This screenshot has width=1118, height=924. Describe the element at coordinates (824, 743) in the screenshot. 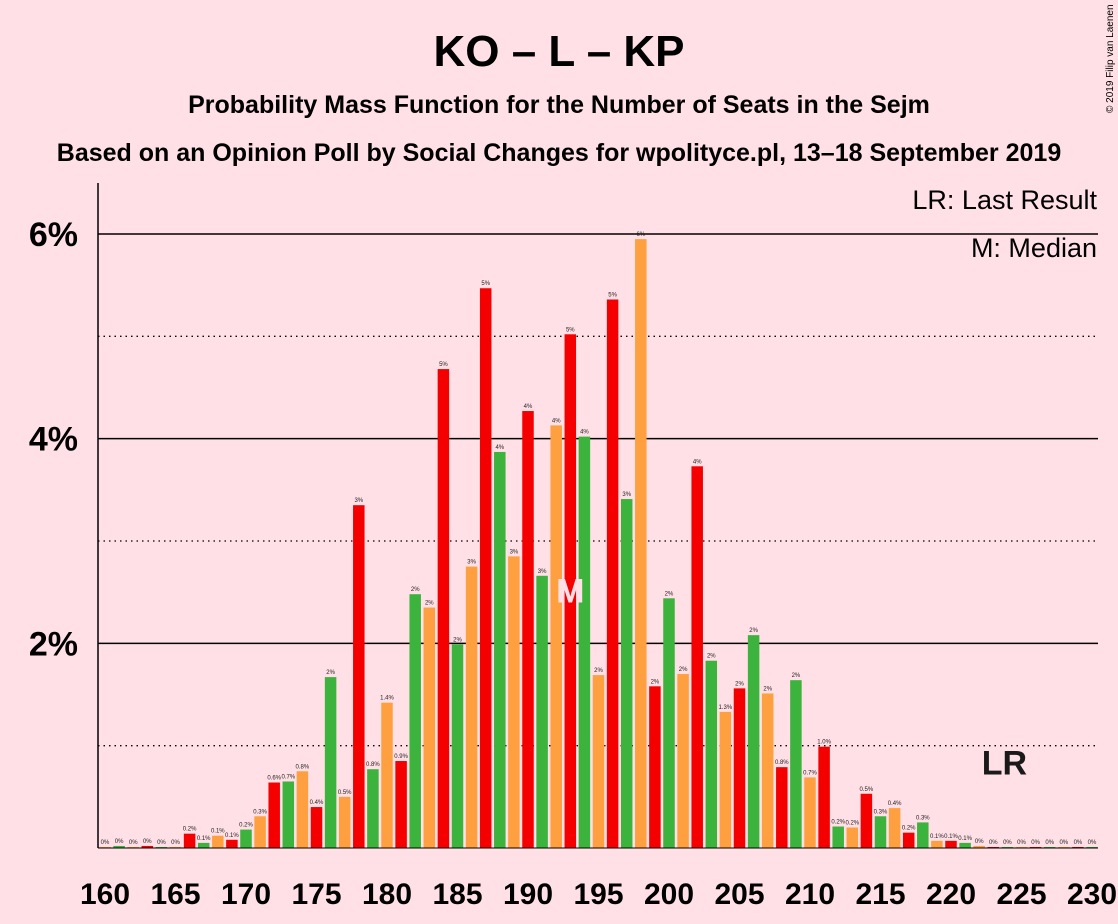

I see `bar-value-label: 1.0%` at that location.